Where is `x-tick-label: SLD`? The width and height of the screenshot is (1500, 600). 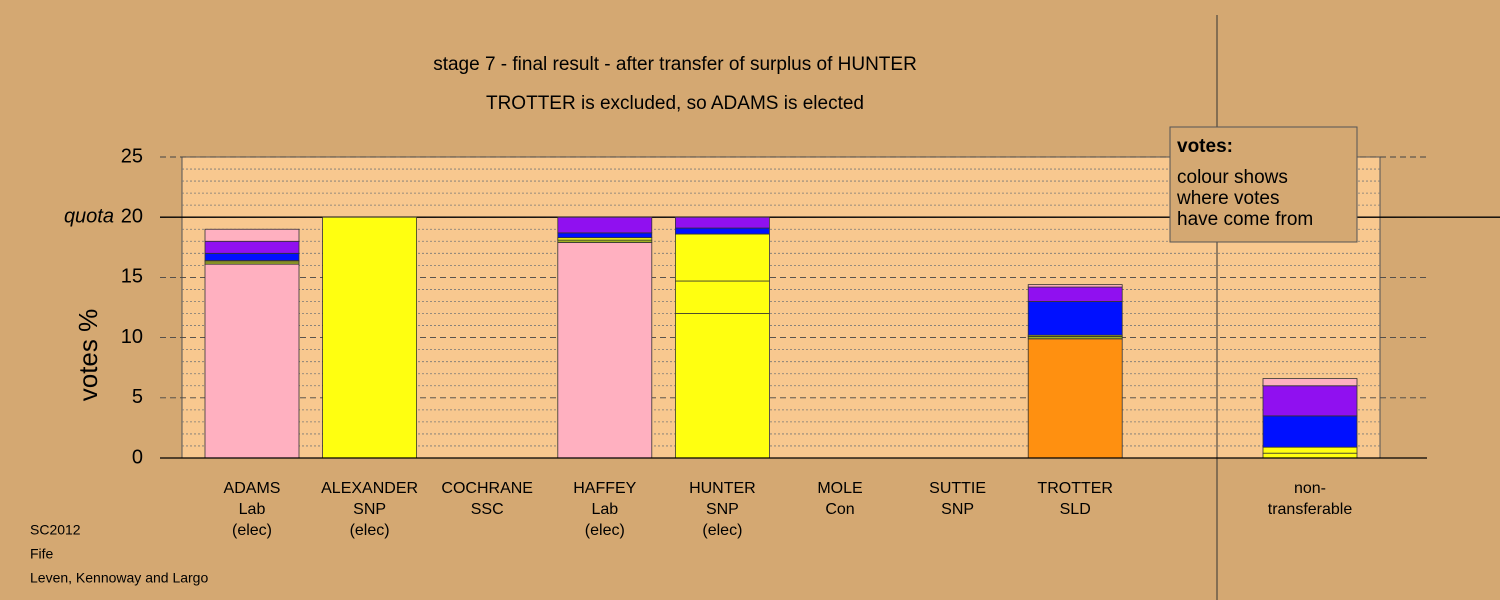
x-tick-label: SLD is located at coordinates (1075, 509).